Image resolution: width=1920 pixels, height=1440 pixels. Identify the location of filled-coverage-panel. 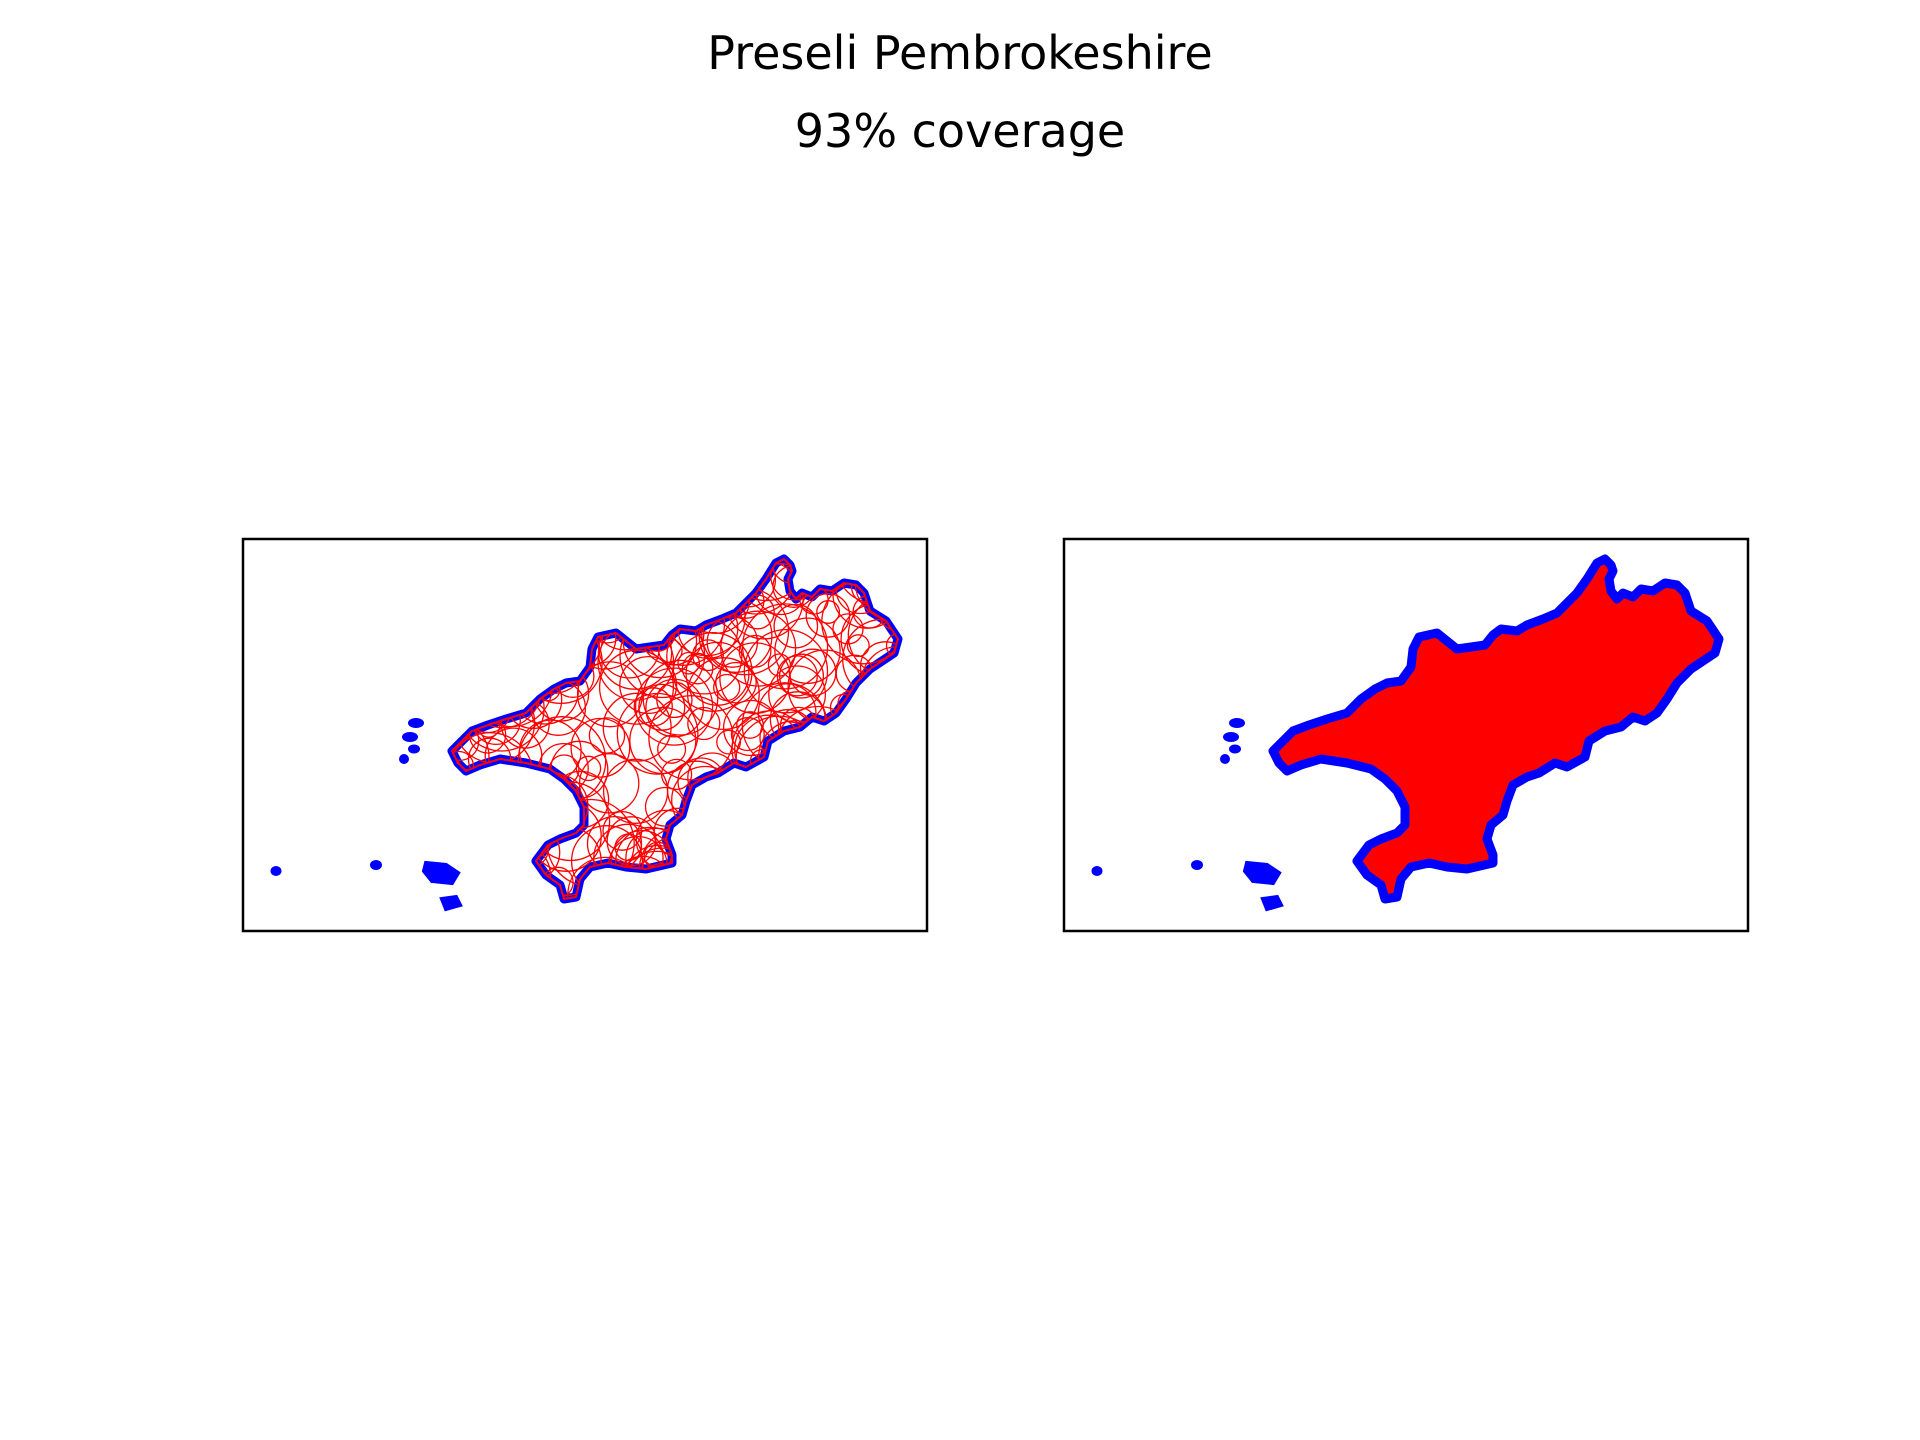
(1406, 735).